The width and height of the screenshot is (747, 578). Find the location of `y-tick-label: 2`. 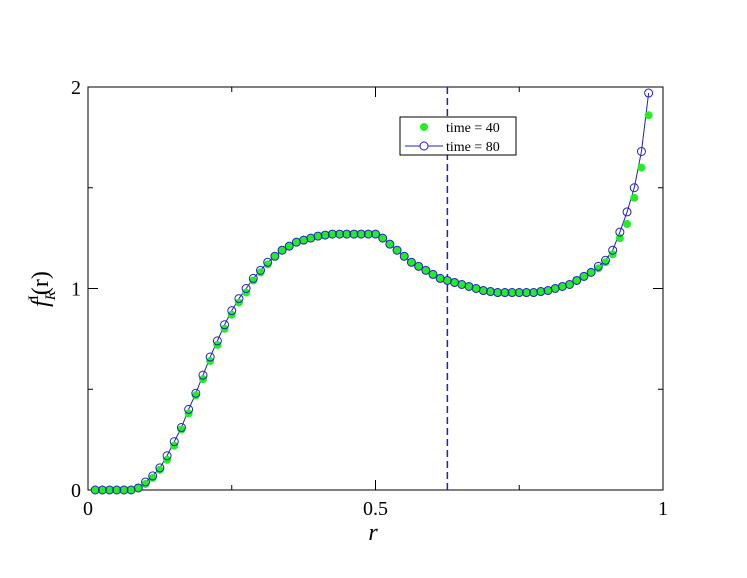

y-tick-label: 2 is located at coordinates (76, 88).